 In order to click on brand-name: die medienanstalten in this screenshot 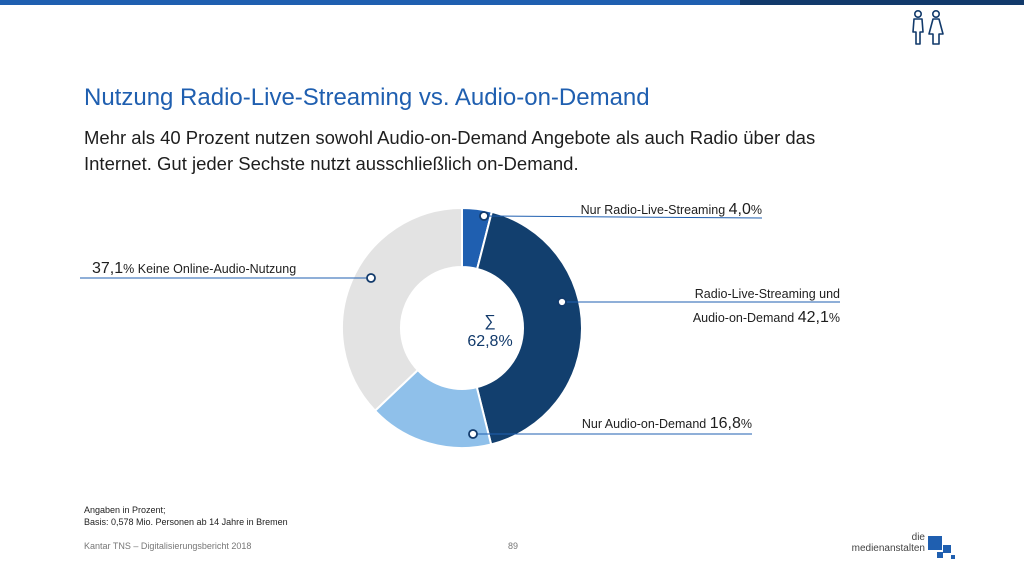, I will do `click(877, 543)`.